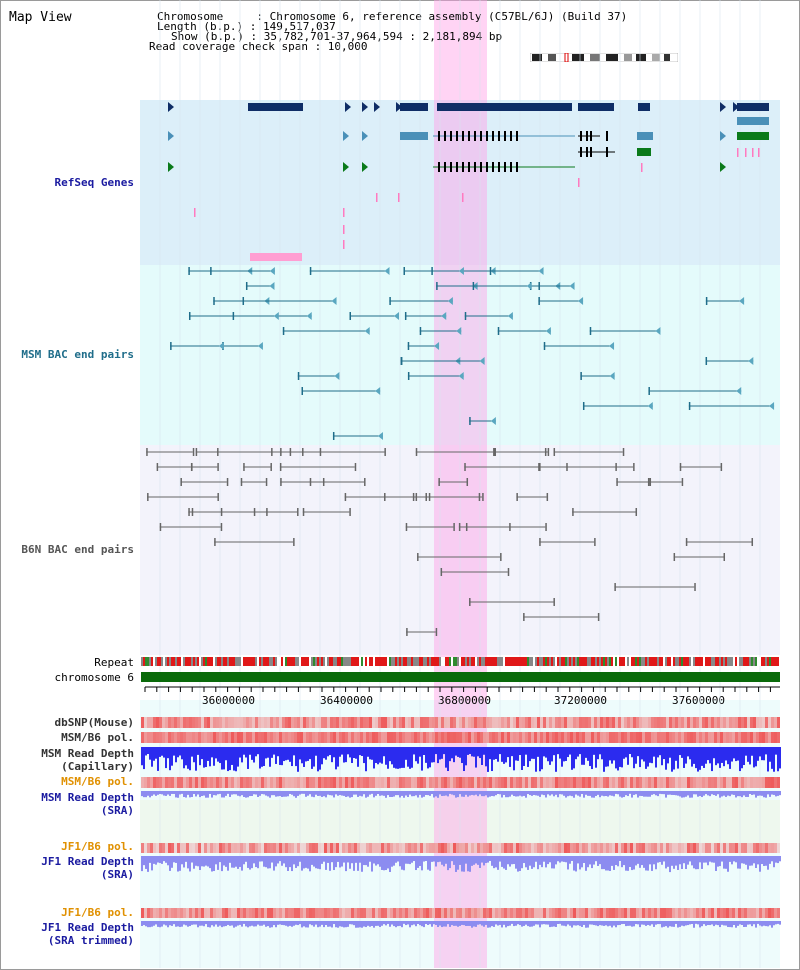  I want to click on msm-b6-pol-label-1: MSM/B6 pol., so click(97, 737).